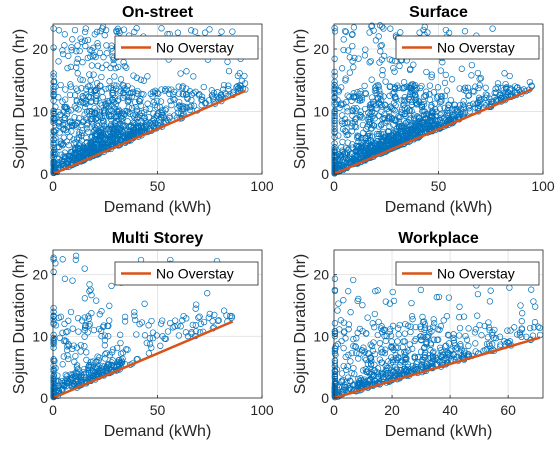  What do you see at coordinates (158, 410) in the screenshot?
I see `x-tick-label: 50` at bounding box center [158, 410].